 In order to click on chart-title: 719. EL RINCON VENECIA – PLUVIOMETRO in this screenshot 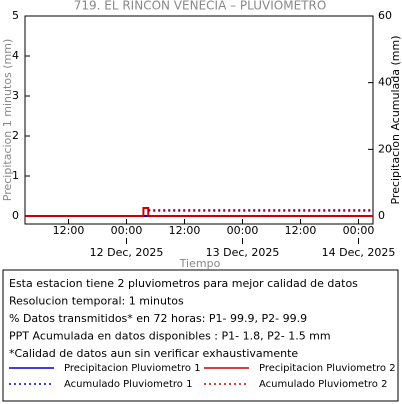, I will do `click(200, 6)`.